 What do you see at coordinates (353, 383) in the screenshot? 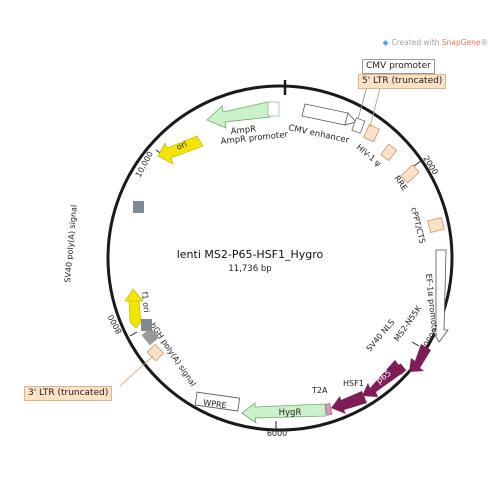
I see `hsf1-label: HSF1` at bounding box center [353, 383].